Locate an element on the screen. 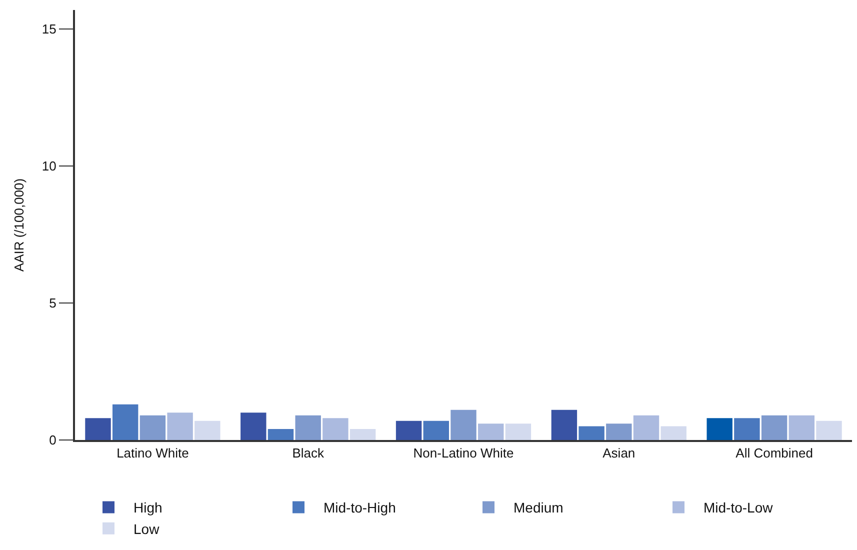 This screenshot has height=550, width=857. legend-label: Medium is located at coordinates (539, 508).